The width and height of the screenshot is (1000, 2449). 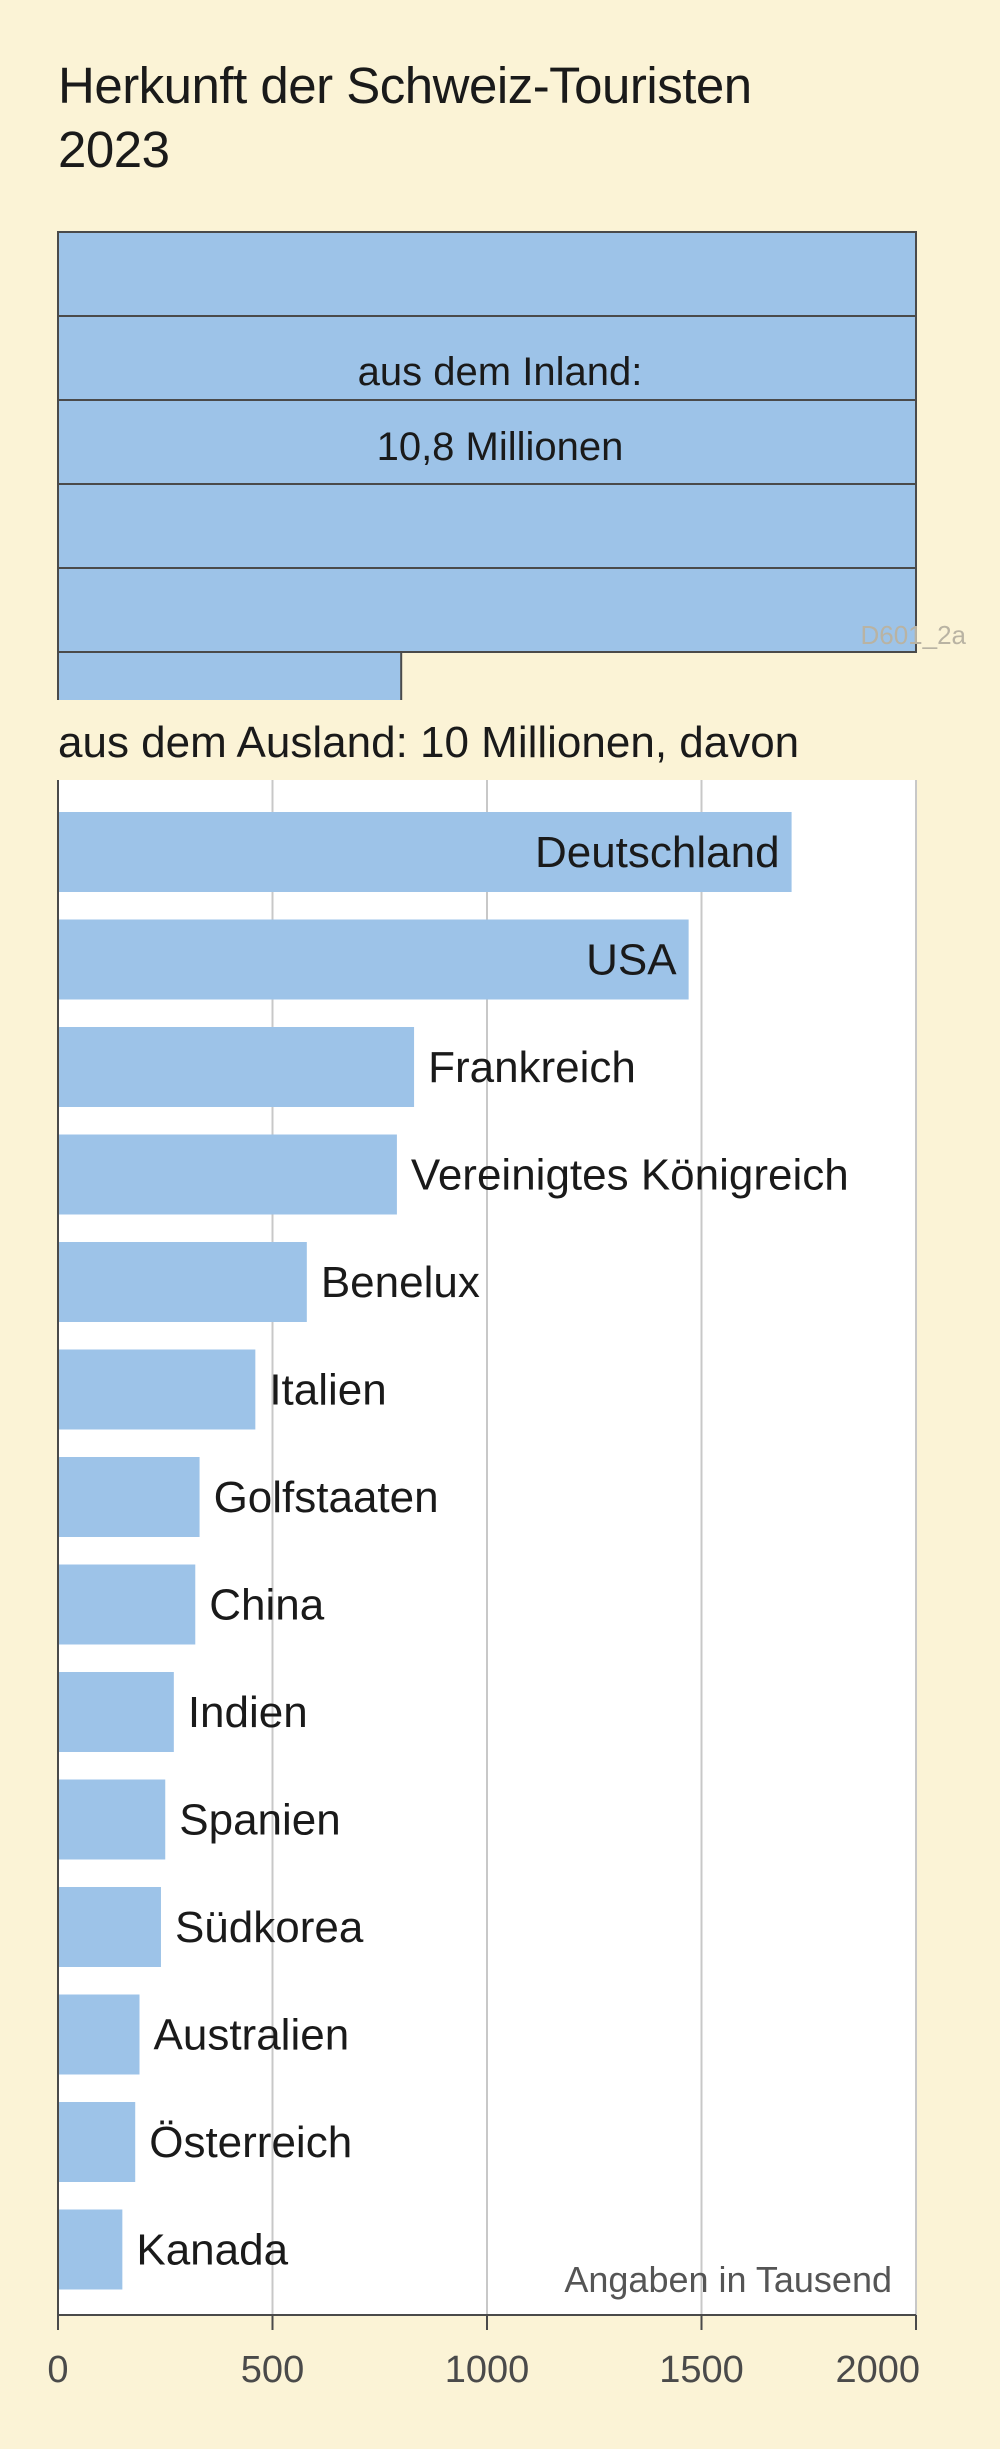 What do you see at coordinates (212, 2250) in the screenshot?
I see `bar-label: Kanada` at bounding box center [212, 2250].